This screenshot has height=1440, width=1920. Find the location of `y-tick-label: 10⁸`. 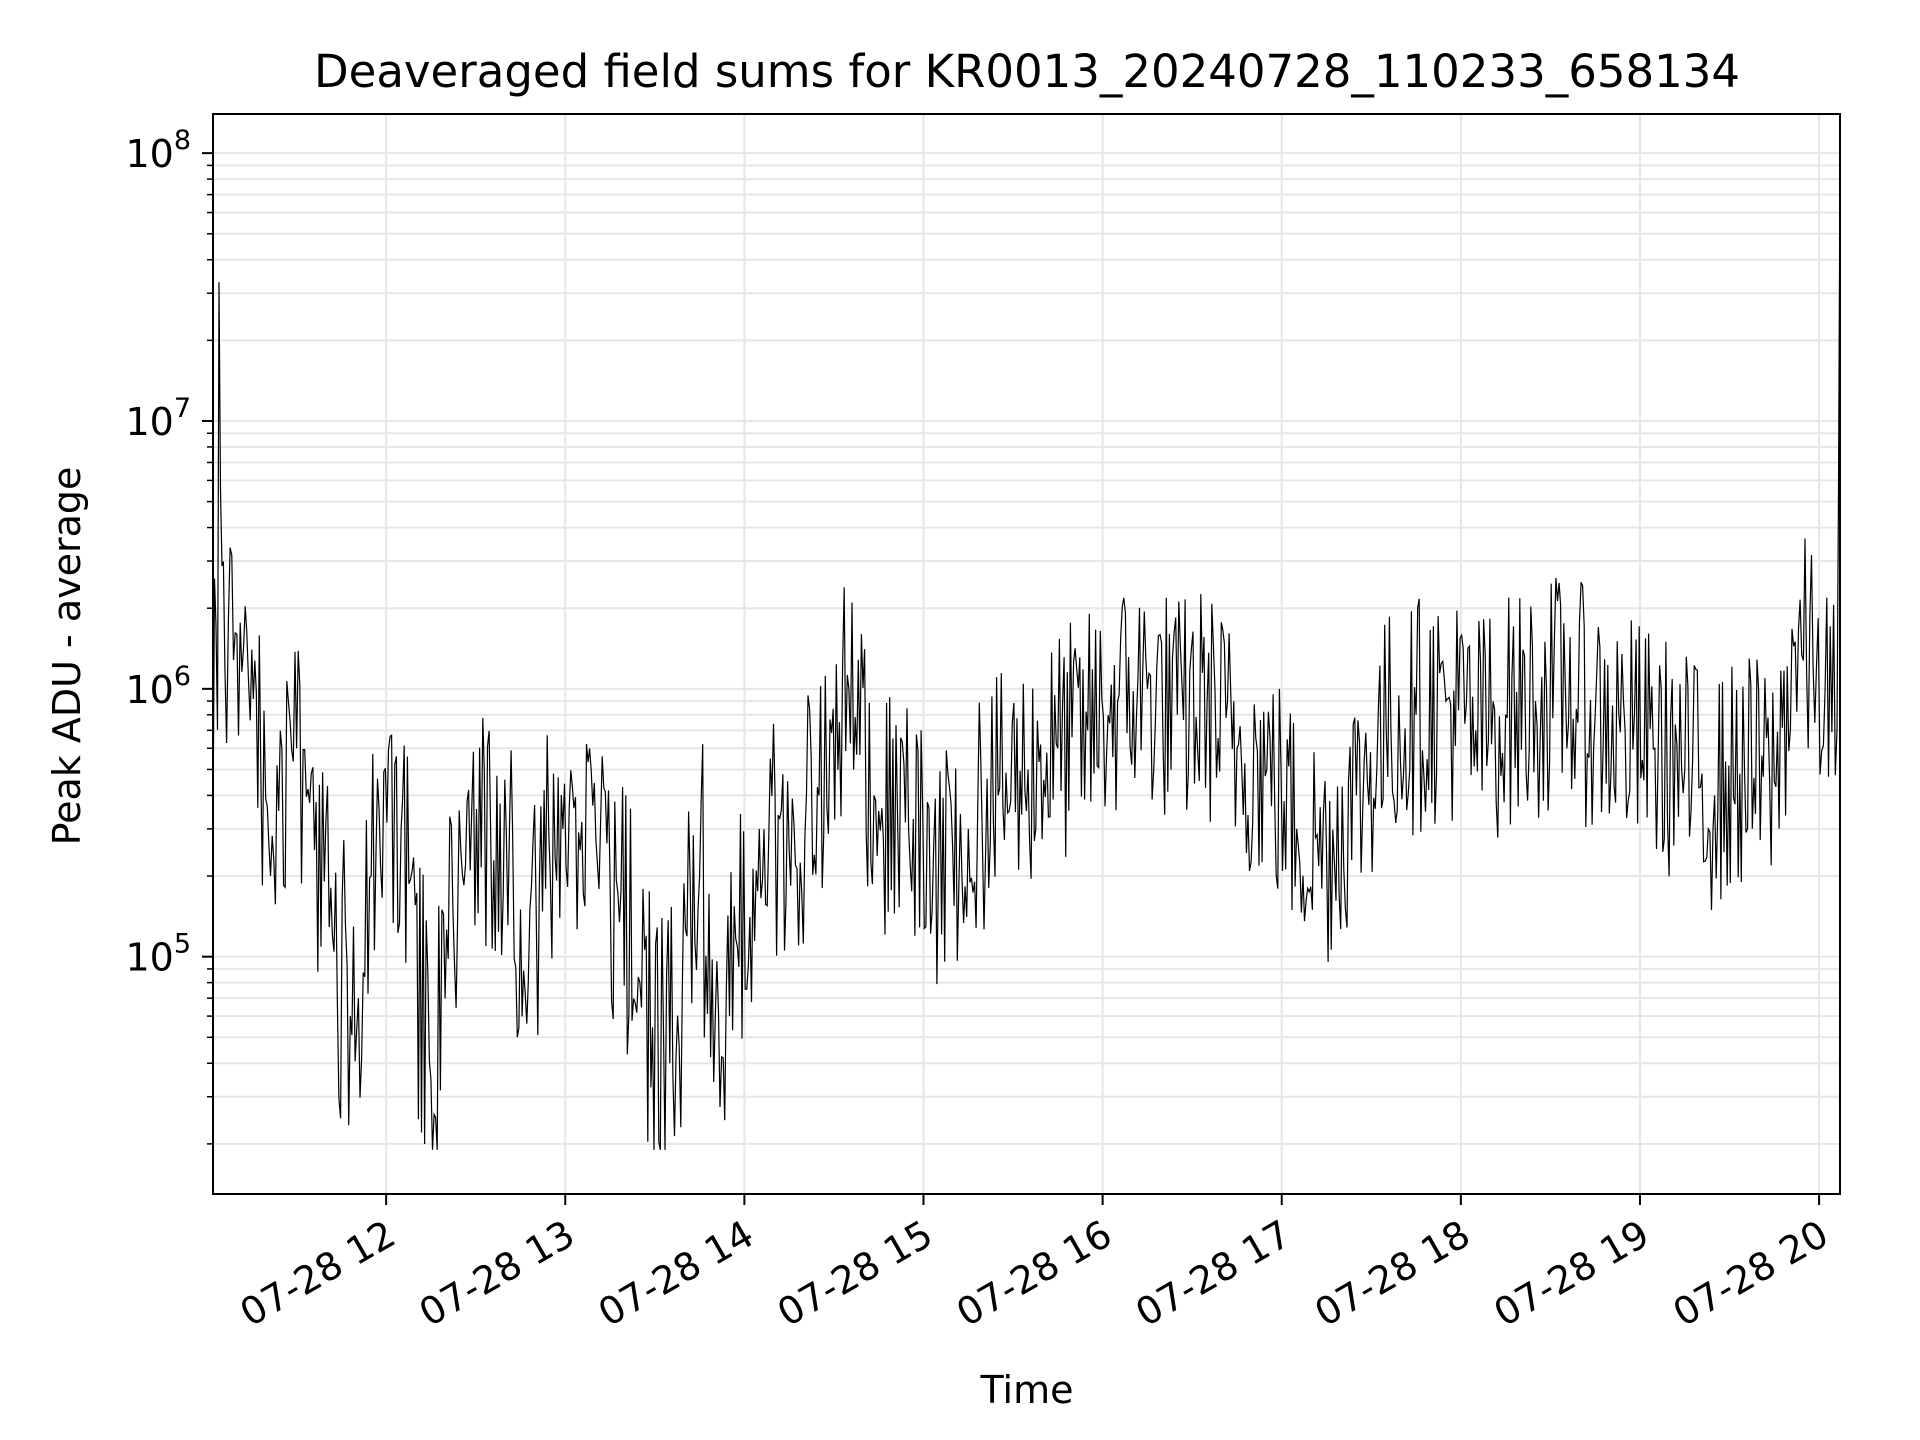

y-tick-label: 10⁸ is located at coordinates (158, 150).